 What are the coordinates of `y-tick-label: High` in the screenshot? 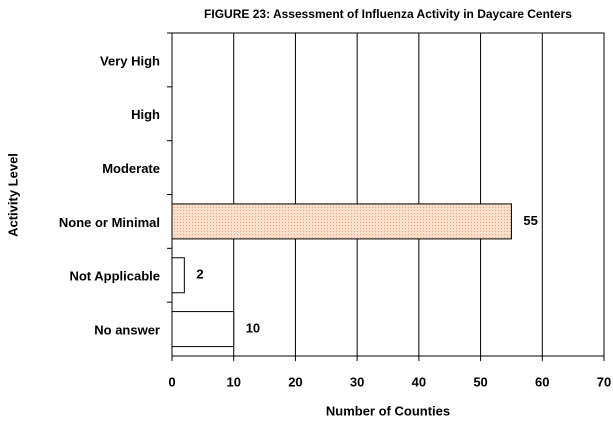 It's located at (145, 114).